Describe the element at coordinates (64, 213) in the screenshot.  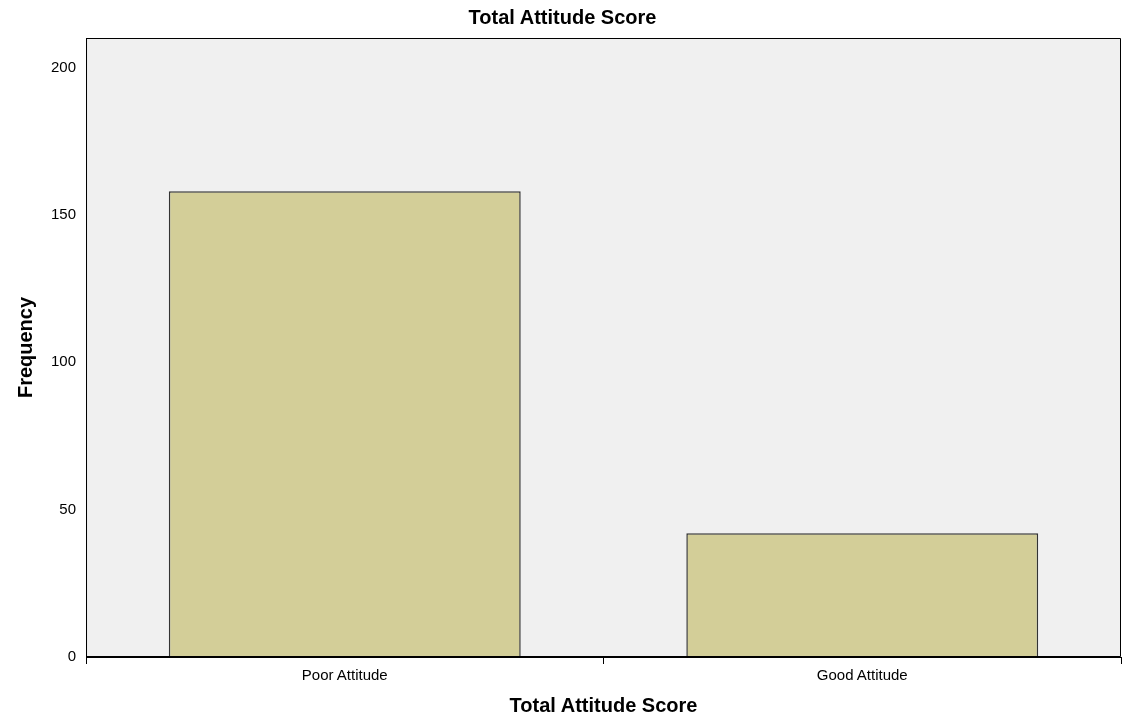
I see `y-tick-label: 150` at that location.